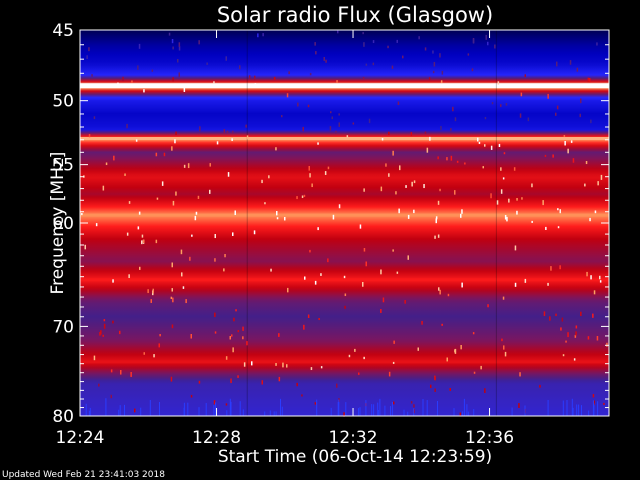  What do you see at coordinates (63, 31) in the screenshot?
I see `y-tick-label: 45` at bounding box center [63, 31].